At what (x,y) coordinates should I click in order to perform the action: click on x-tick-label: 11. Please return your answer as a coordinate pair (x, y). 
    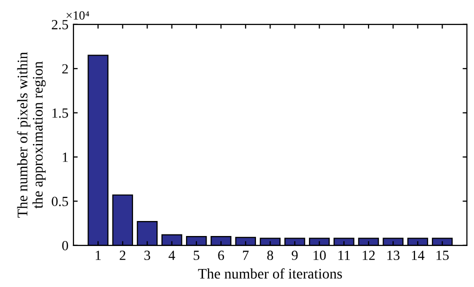
    Looking at the image, I should click on (344, 255).